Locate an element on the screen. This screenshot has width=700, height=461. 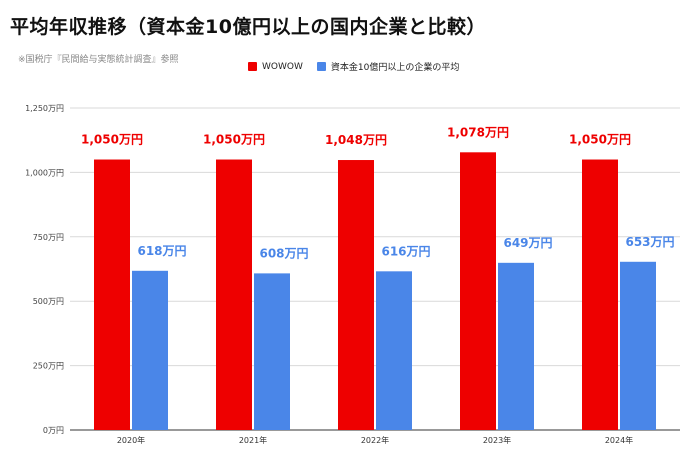
y-tick-label: 1,000万円 is located at coordinates (44, 172).